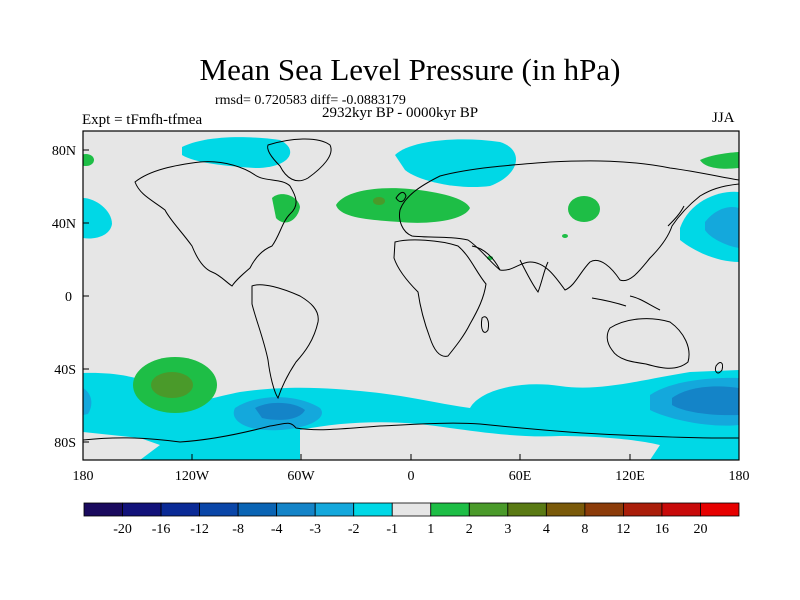  I want to click on colorbar-label: 3, so click(507, 529).